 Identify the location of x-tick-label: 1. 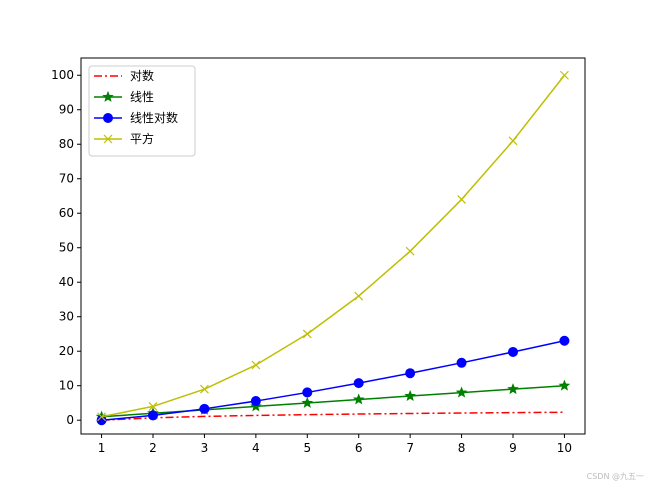
(102, 448).